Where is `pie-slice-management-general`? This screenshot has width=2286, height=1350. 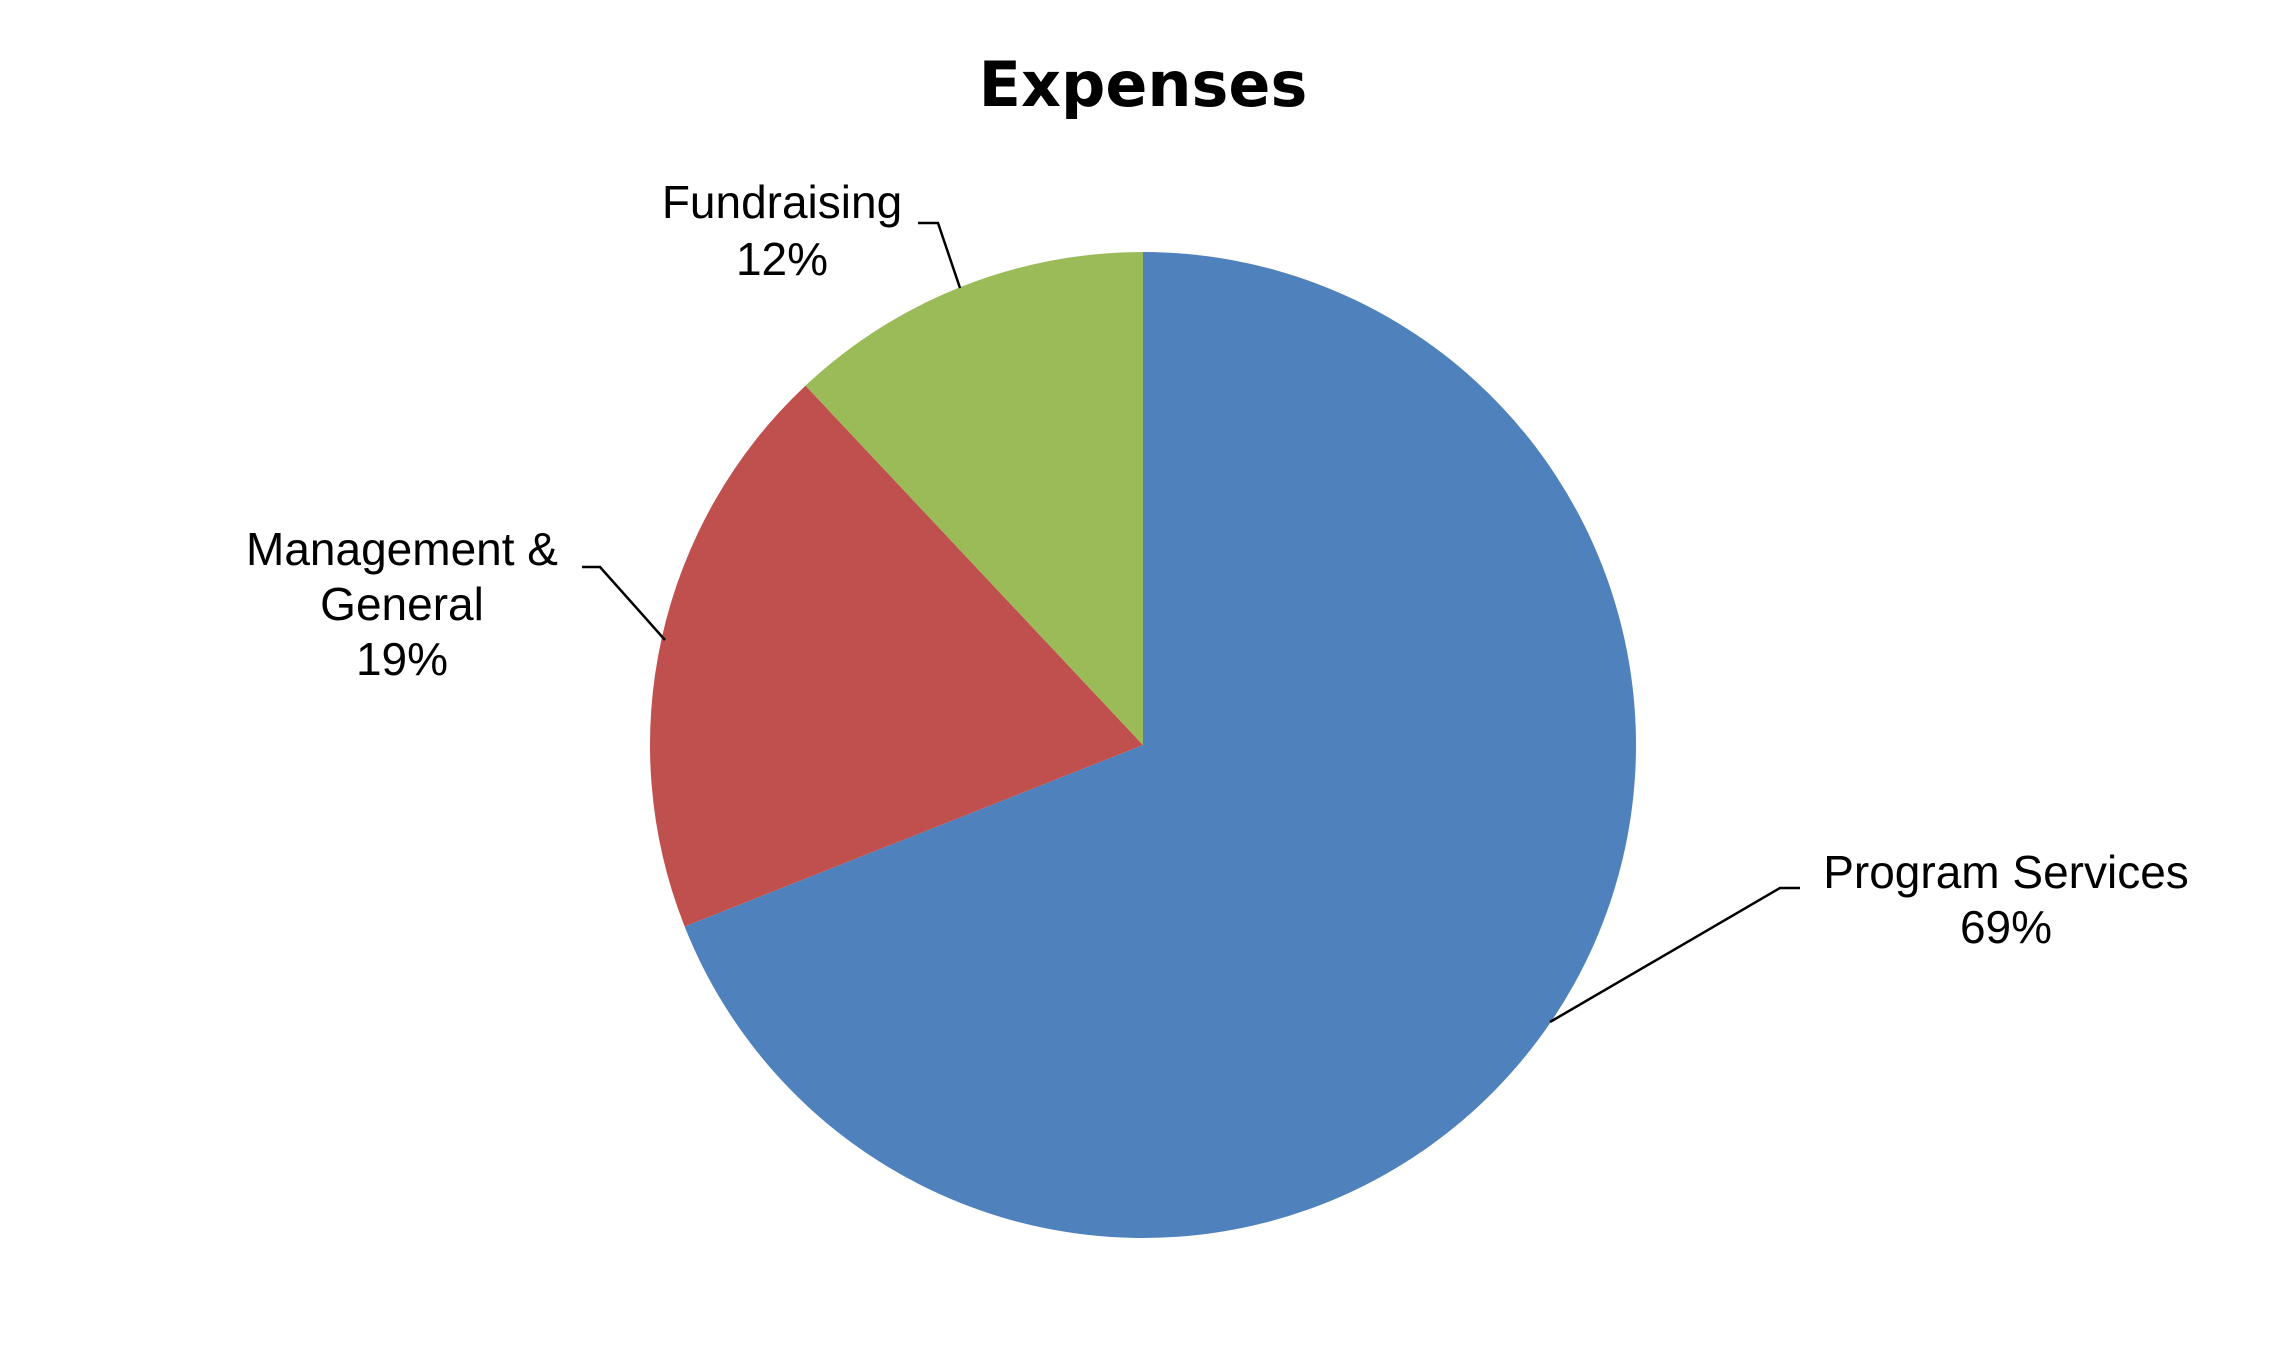 pie-slice-management-general is located at coordinates (896, 656).